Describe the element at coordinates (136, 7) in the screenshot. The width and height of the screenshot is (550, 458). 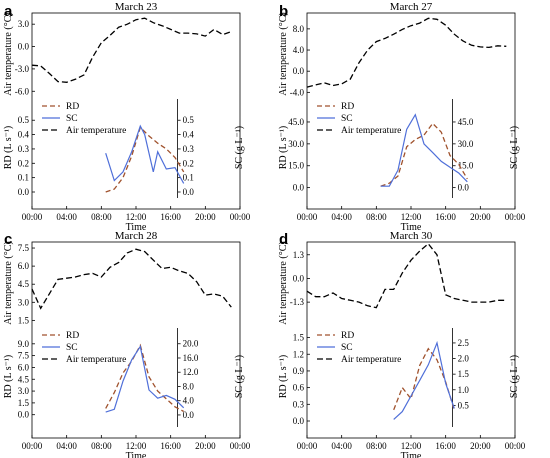
I see `panel-title: March 23` at that location.